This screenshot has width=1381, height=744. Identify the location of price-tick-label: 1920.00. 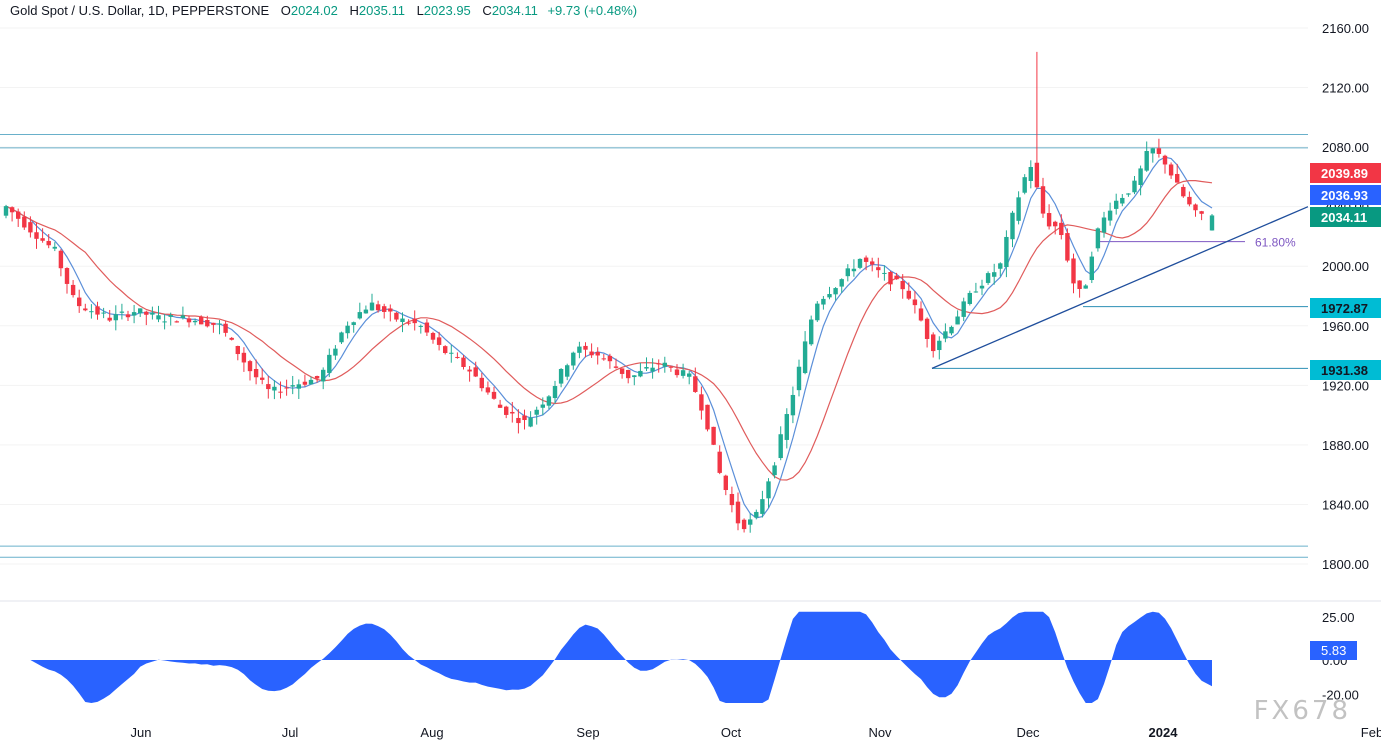
(1345, 385).